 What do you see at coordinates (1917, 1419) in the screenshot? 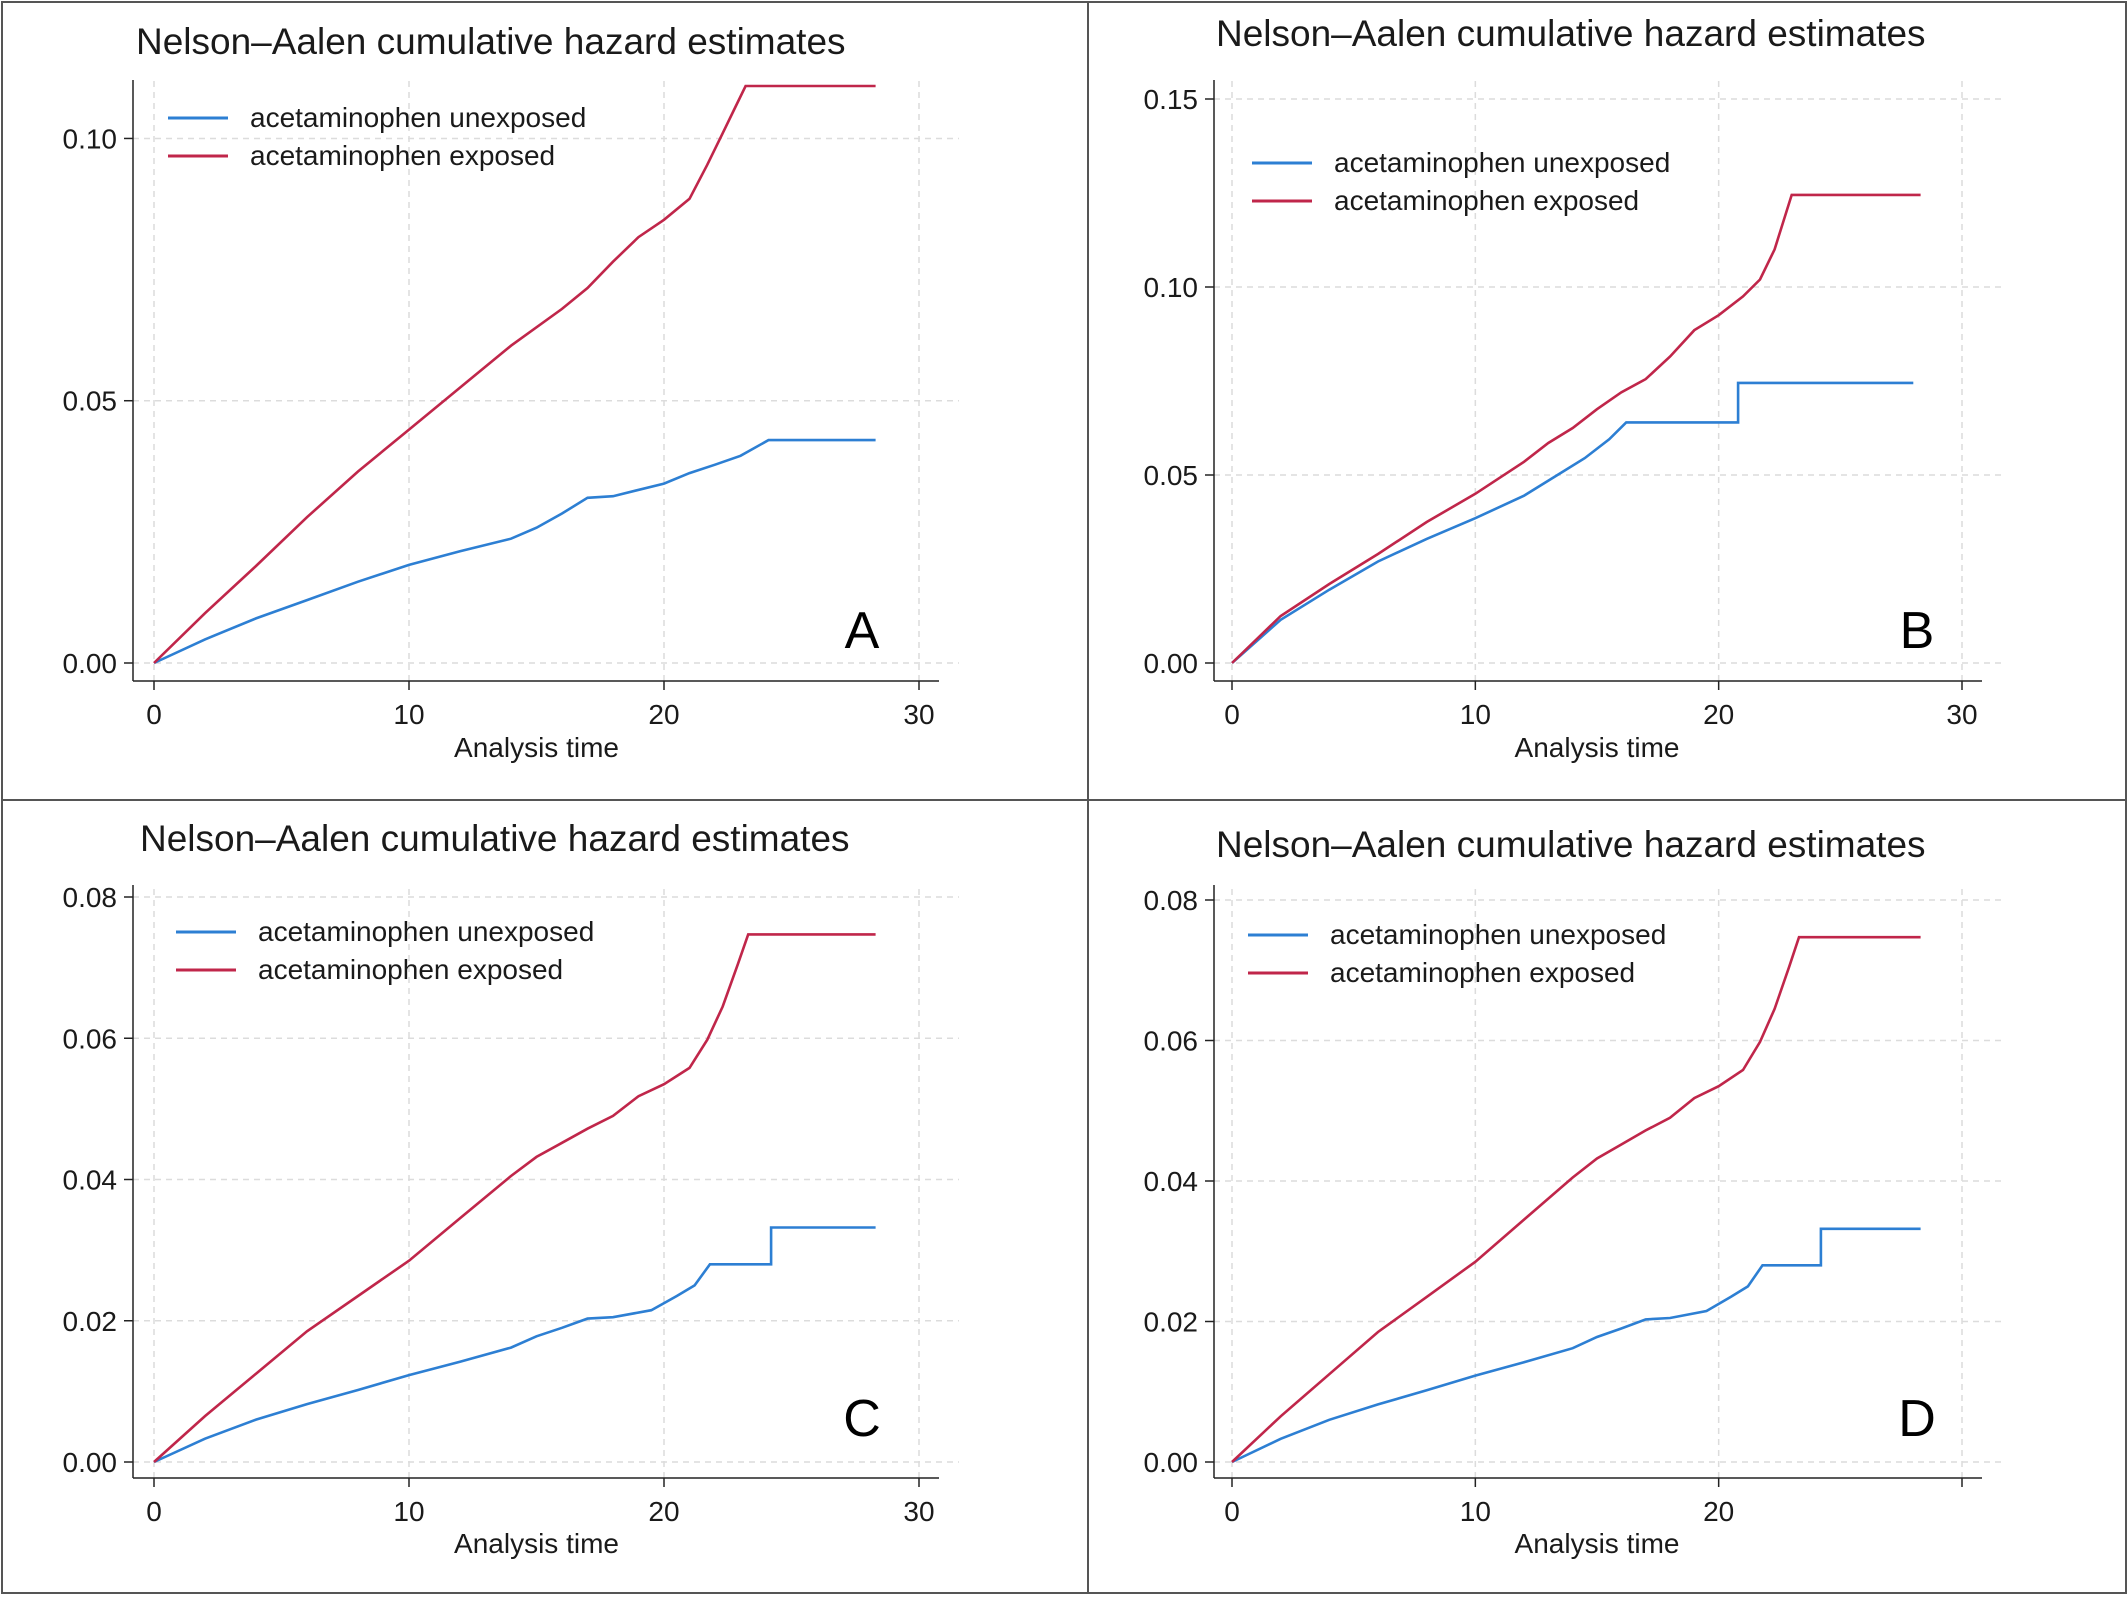
I see `panel-letter: D` at bounding box center [1917, 1419].